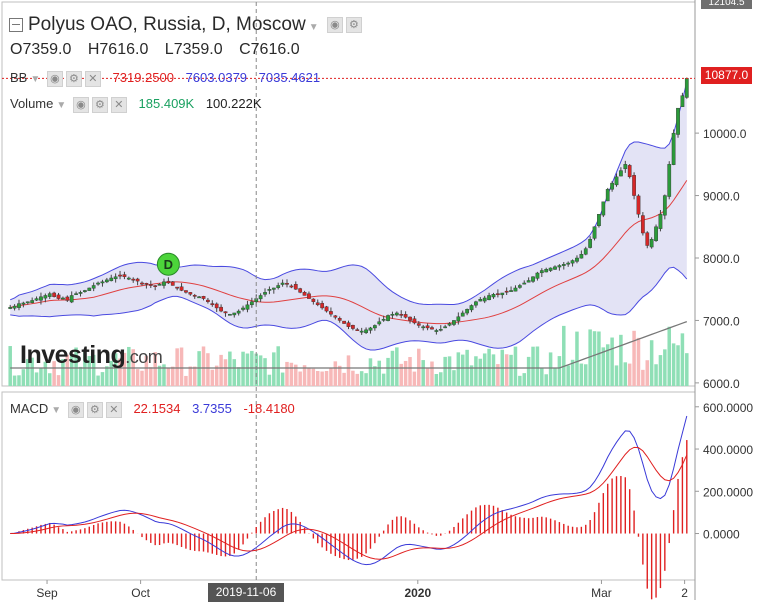 The image size is (768, 609). Describe the element at coordinates (245, 49) in the screenshot. I see `ohlc-close-key: C` at that location.